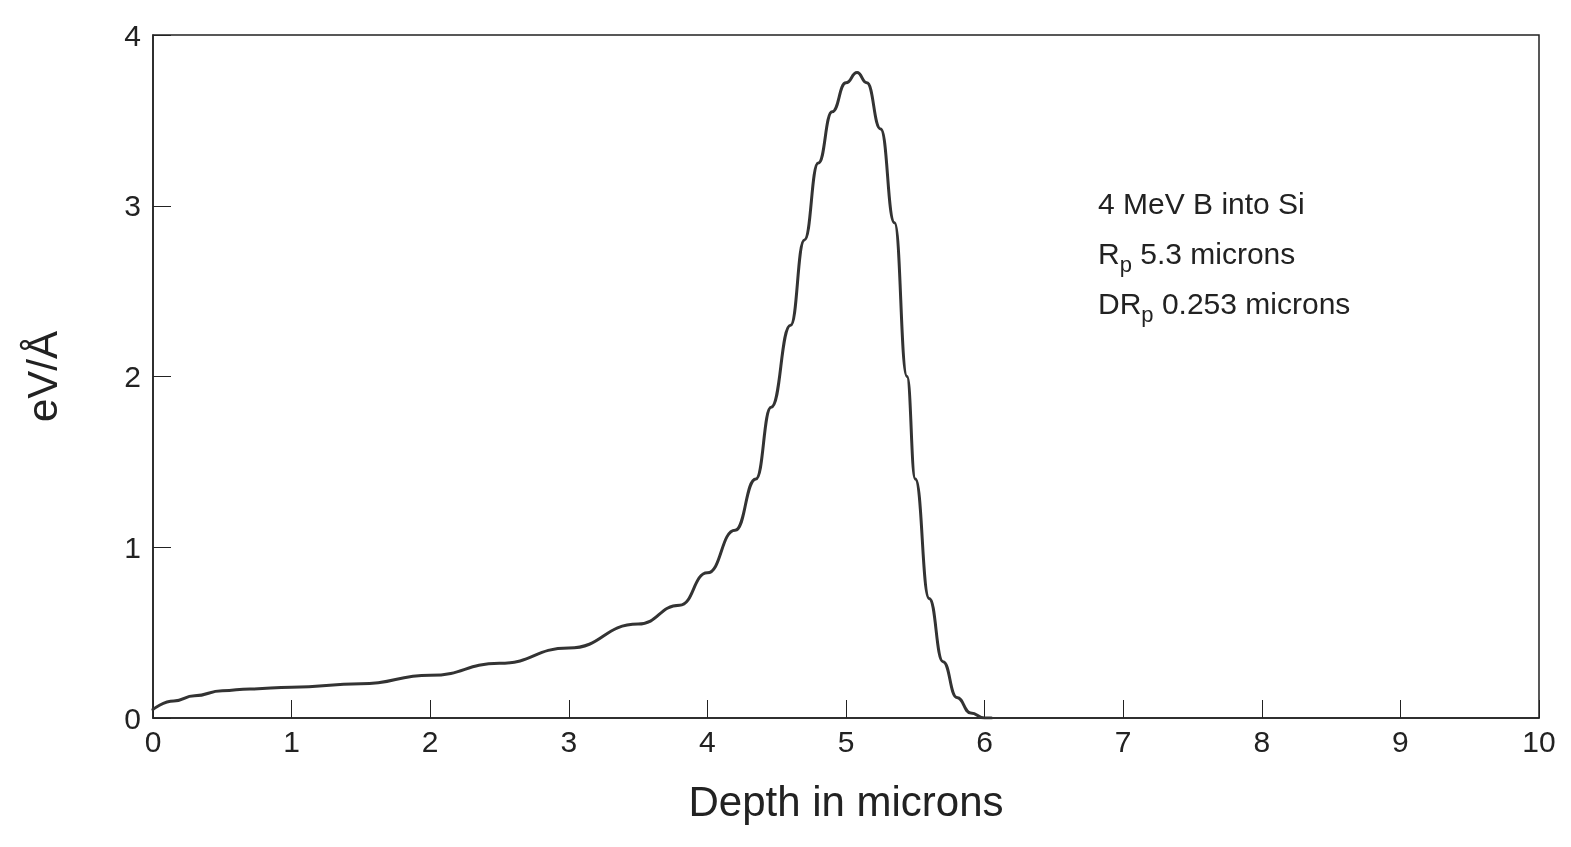 The width and height of the screenshot is (1571, 847). What do you see at coordinates (1539, 741) in the screenshot?
I see `x-tick-label: 10` at bounding box center [1539, 741].